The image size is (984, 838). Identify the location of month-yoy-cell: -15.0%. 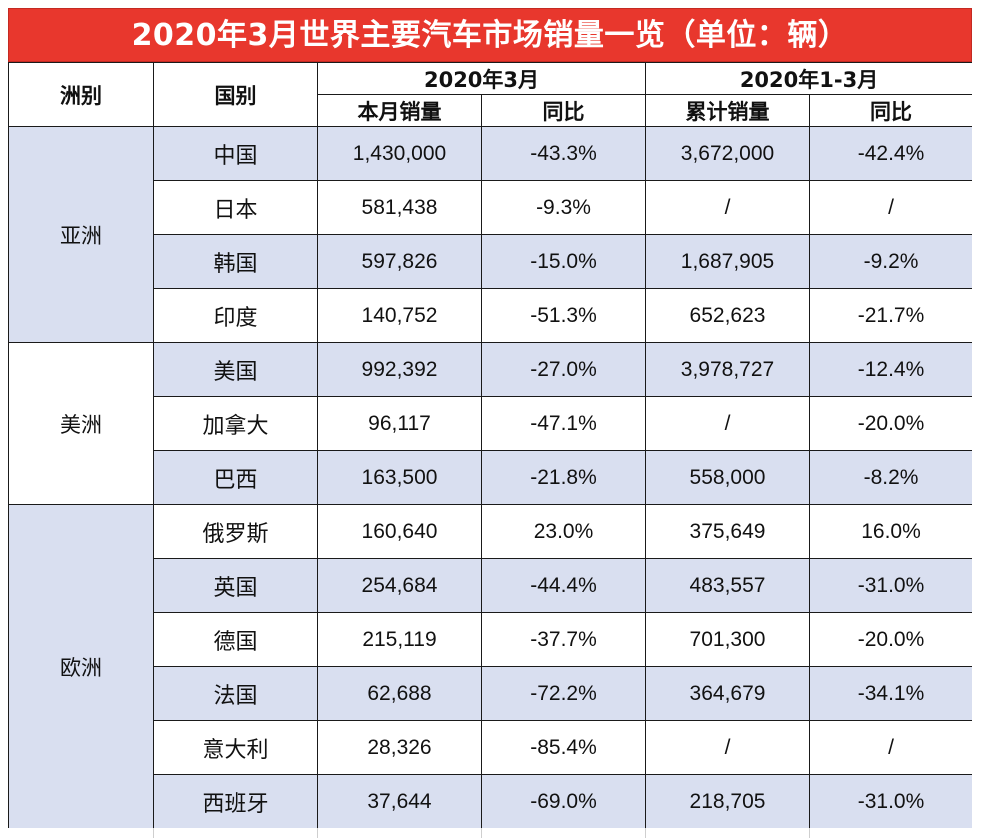
(563, 261).